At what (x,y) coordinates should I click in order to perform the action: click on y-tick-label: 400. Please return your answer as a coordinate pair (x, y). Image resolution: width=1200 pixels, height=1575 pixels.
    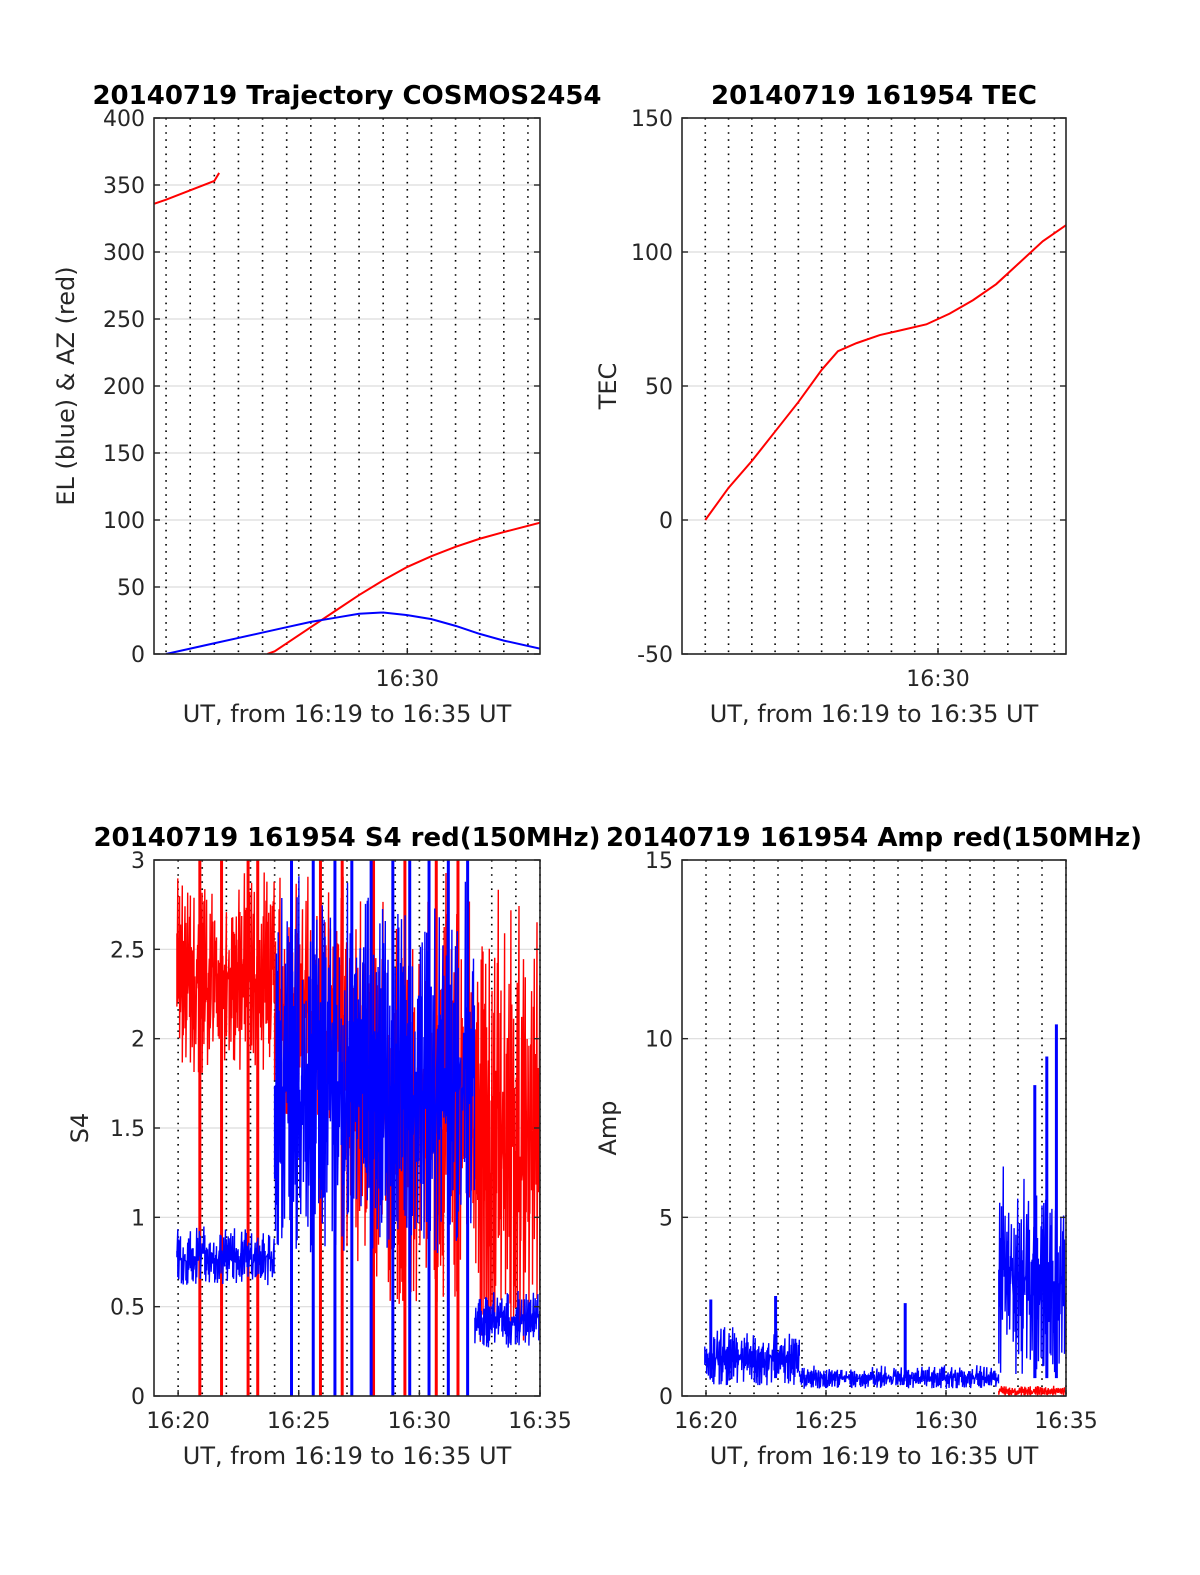
    Looking at the image, I should click on (124, 119).